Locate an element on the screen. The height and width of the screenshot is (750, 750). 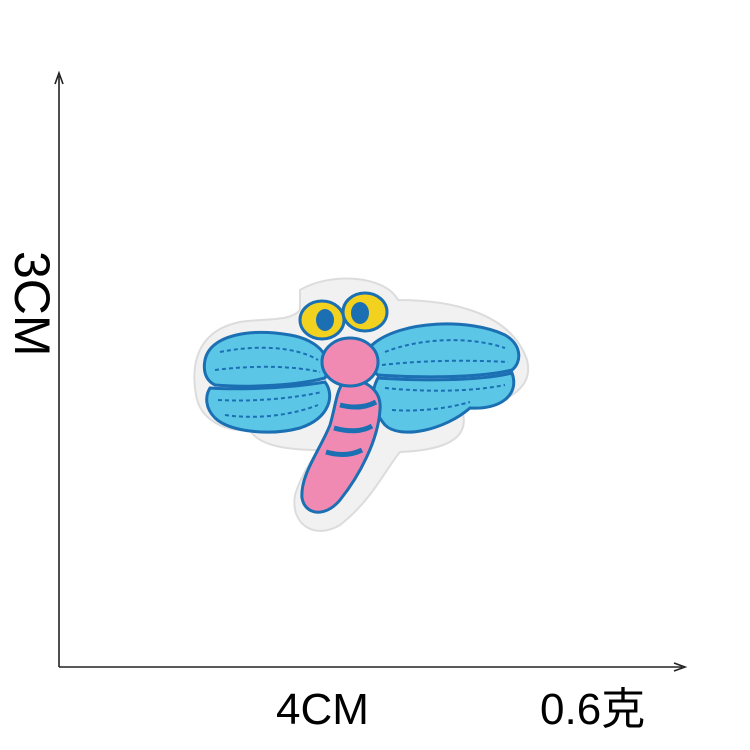
wing-stitches is located at coordinates (361, 378).